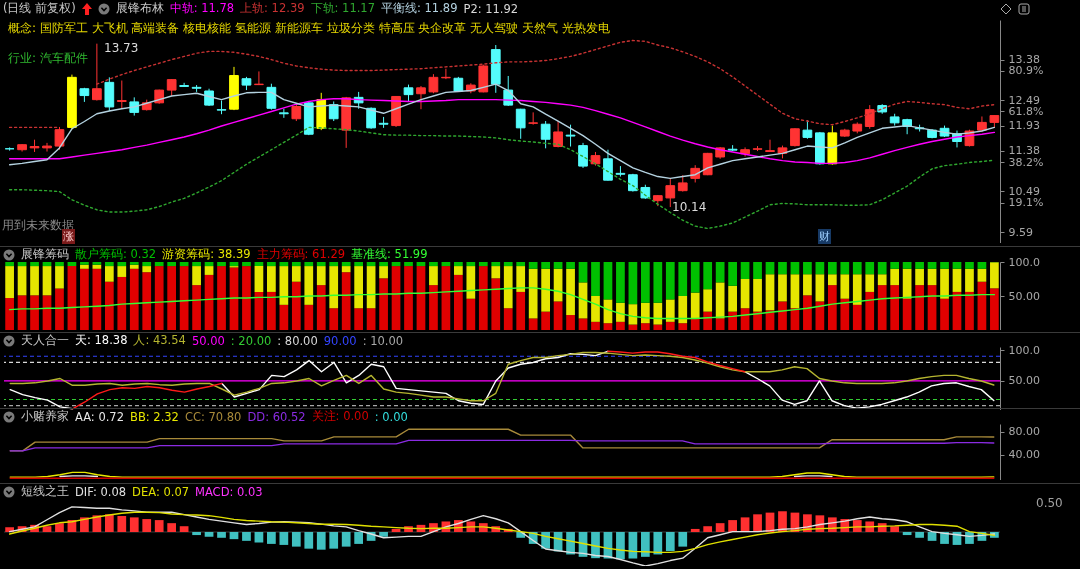 The width and height of the screenshot is (1080, 569). What do you see at coordinates (202, 8) in the screenshot?
I see `text: 中轨: 11.78` at bounding box center [202, 8].